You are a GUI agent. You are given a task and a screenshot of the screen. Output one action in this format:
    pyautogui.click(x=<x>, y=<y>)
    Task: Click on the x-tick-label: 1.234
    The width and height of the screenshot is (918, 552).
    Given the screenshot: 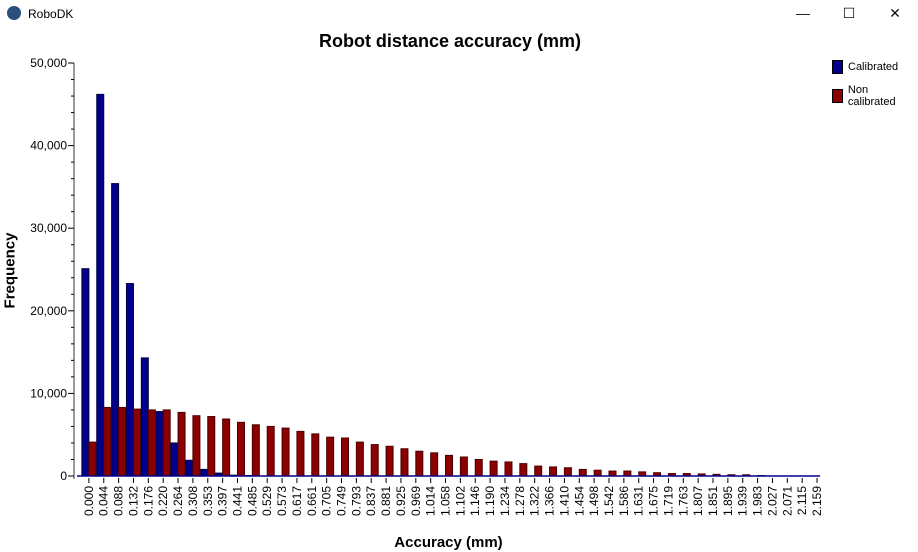 What is the action you would take?
    pyautogui.click(x=505, y=501)
    